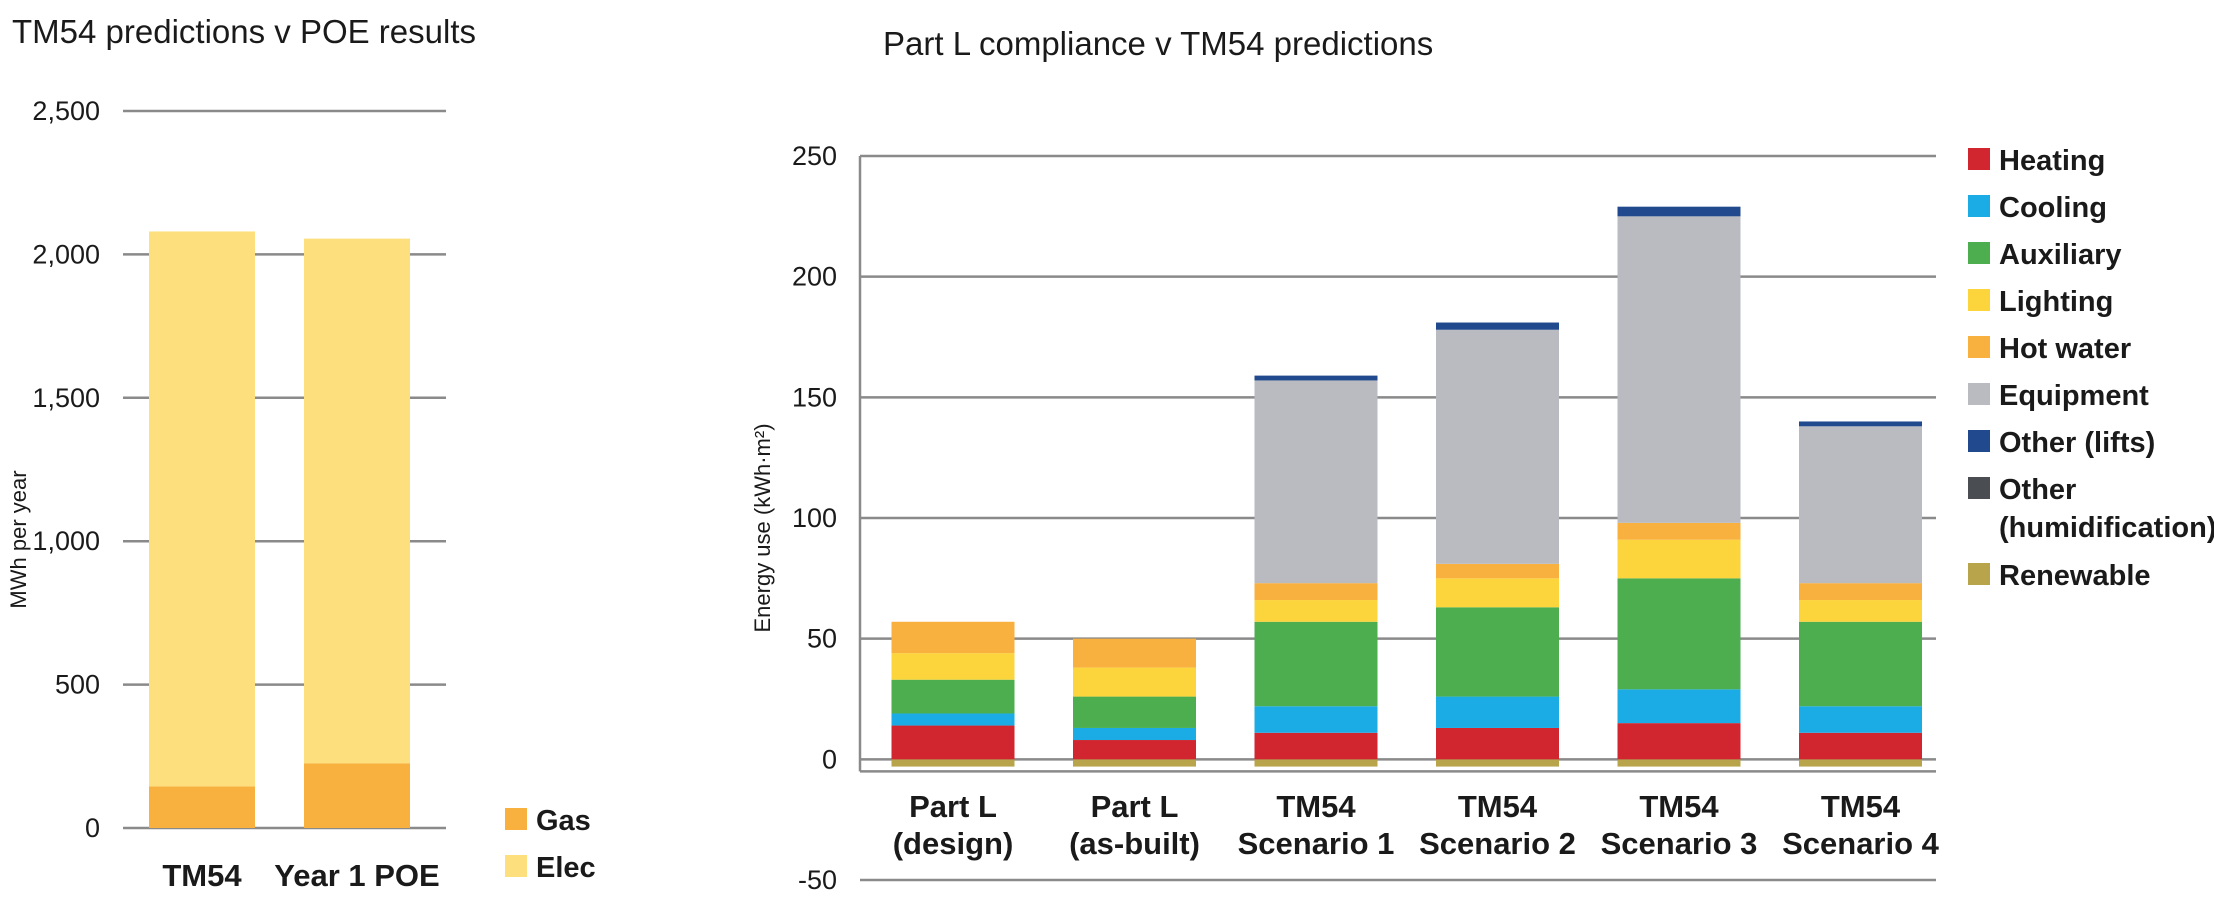 This screenshot has width=2214, height=923. What do you see at coordinates (2106, 528) in the screenshot?
I see `chart2-legend-label: (humidification)` at bounding box center [2106, 528].